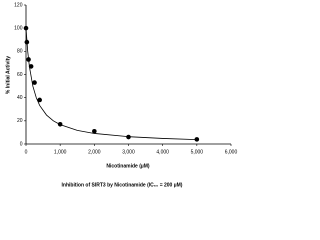 The height and width of the screenshot is (240, 320). I want to click on y-tick-label: 20, so click(20, 121).